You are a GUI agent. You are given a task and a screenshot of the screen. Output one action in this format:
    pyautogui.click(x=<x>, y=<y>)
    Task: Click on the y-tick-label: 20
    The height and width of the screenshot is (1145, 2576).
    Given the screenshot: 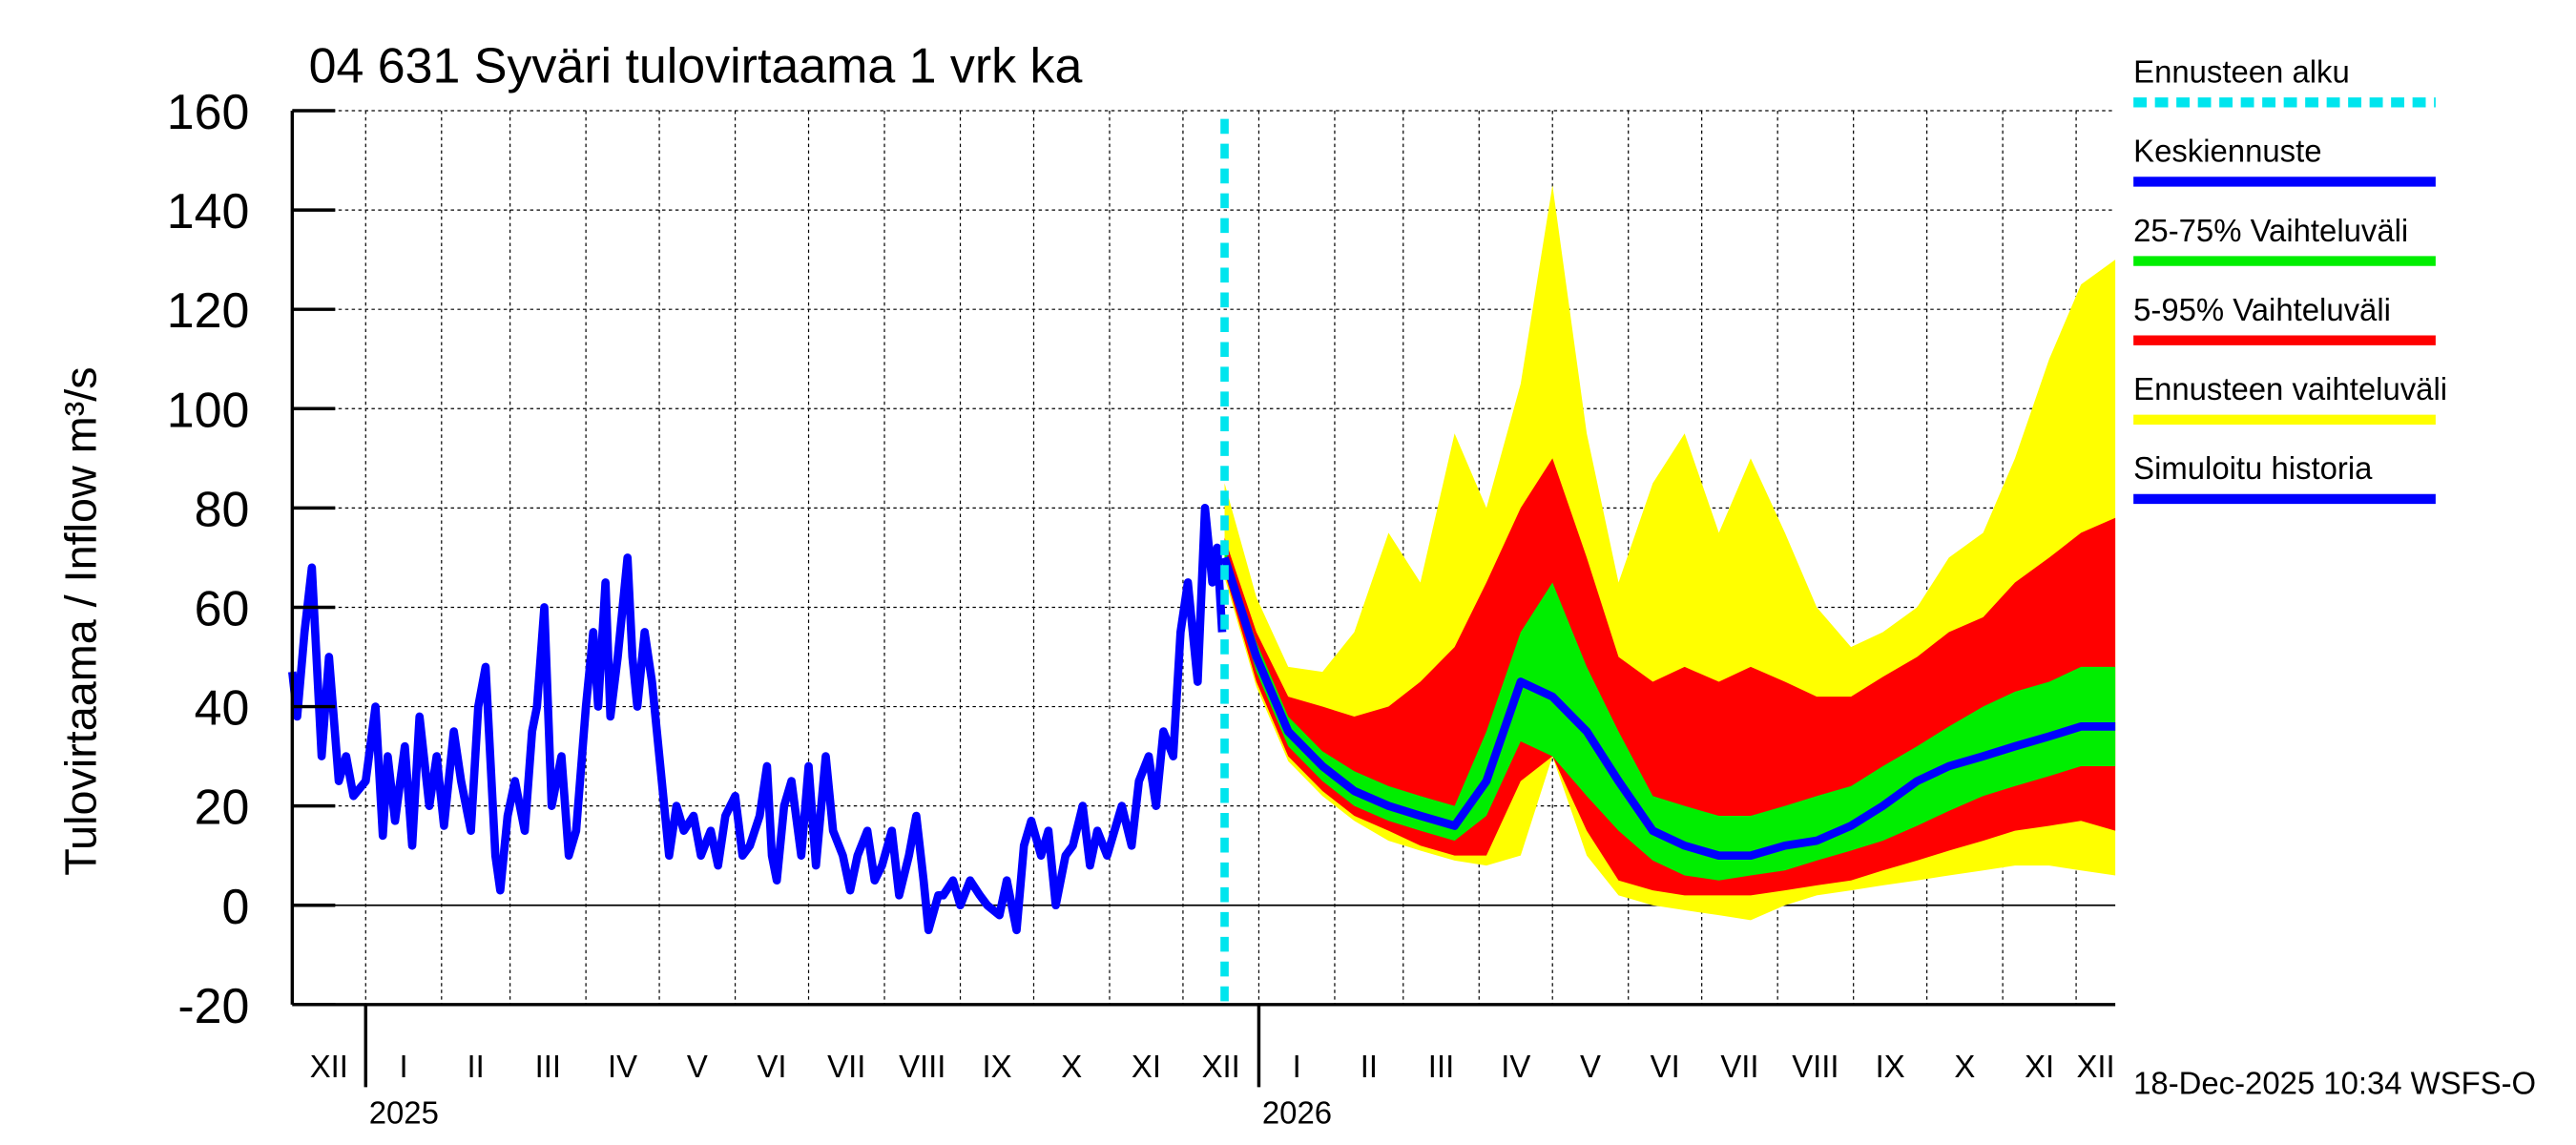 What is the action you would take?
    pyautogui.click(x=222, y=808)
    